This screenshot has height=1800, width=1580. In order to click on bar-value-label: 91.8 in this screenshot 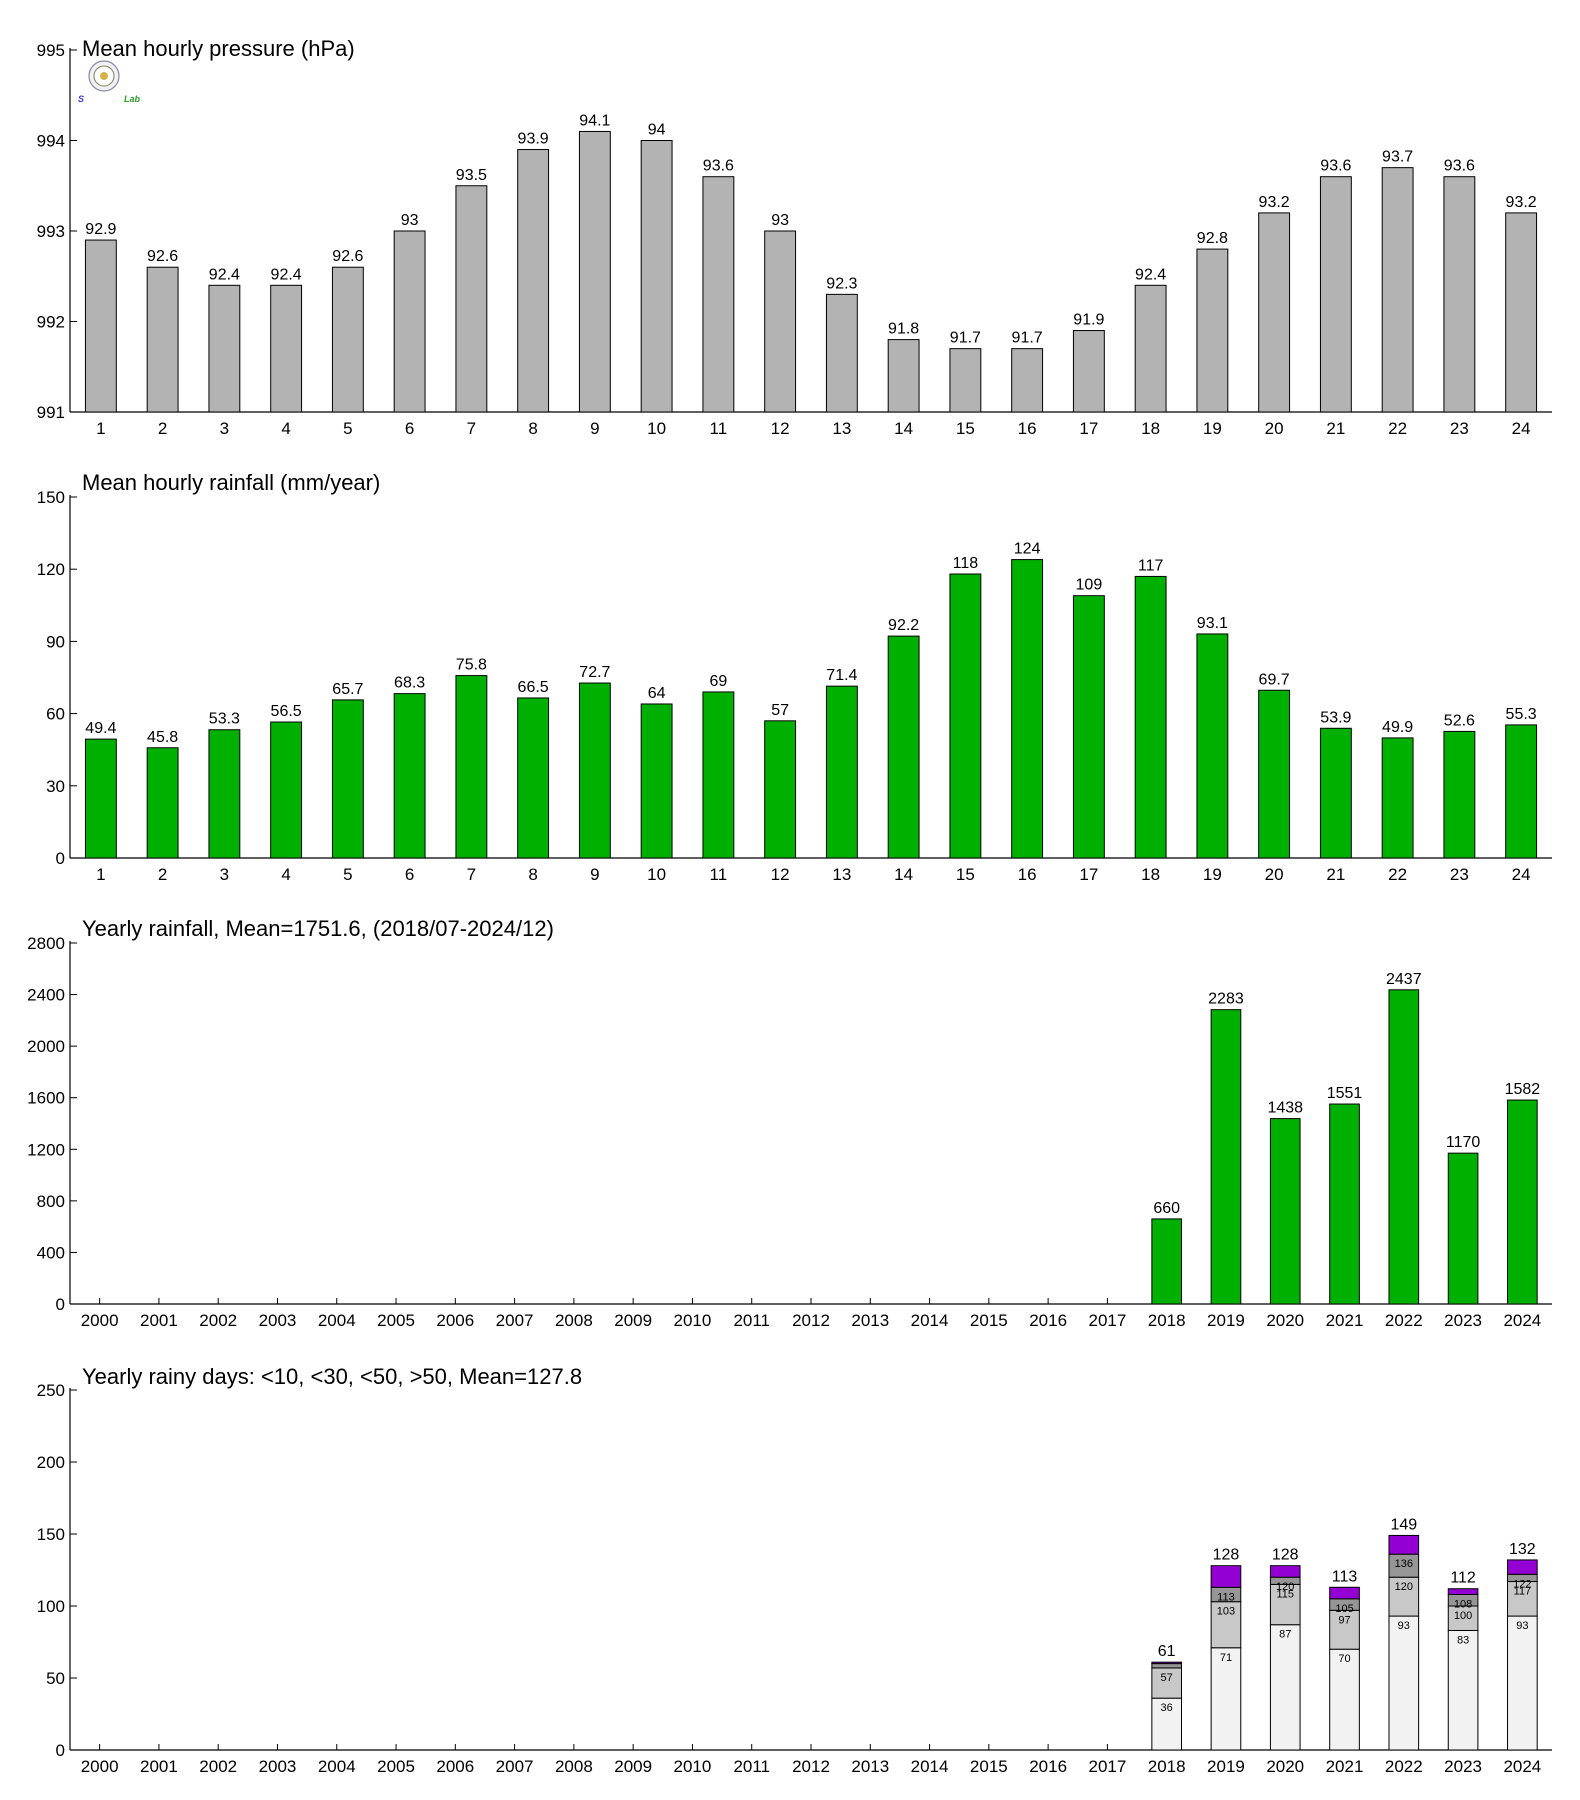, I will do `click(903, 329)`.